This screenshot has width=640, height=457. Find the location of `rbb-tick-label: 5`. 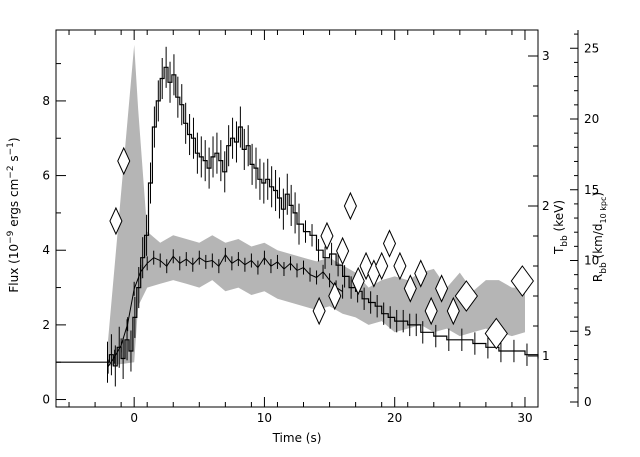

rbb-tick-label: 5 is located at coordinates (588, 331).